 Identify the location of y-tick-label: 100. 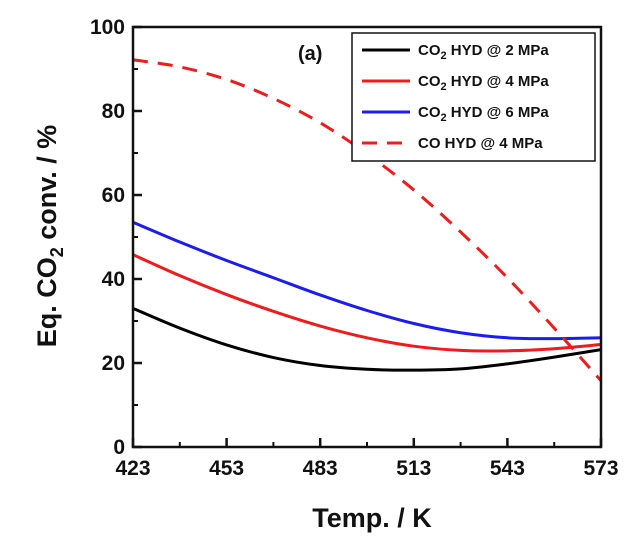
(107, 27).